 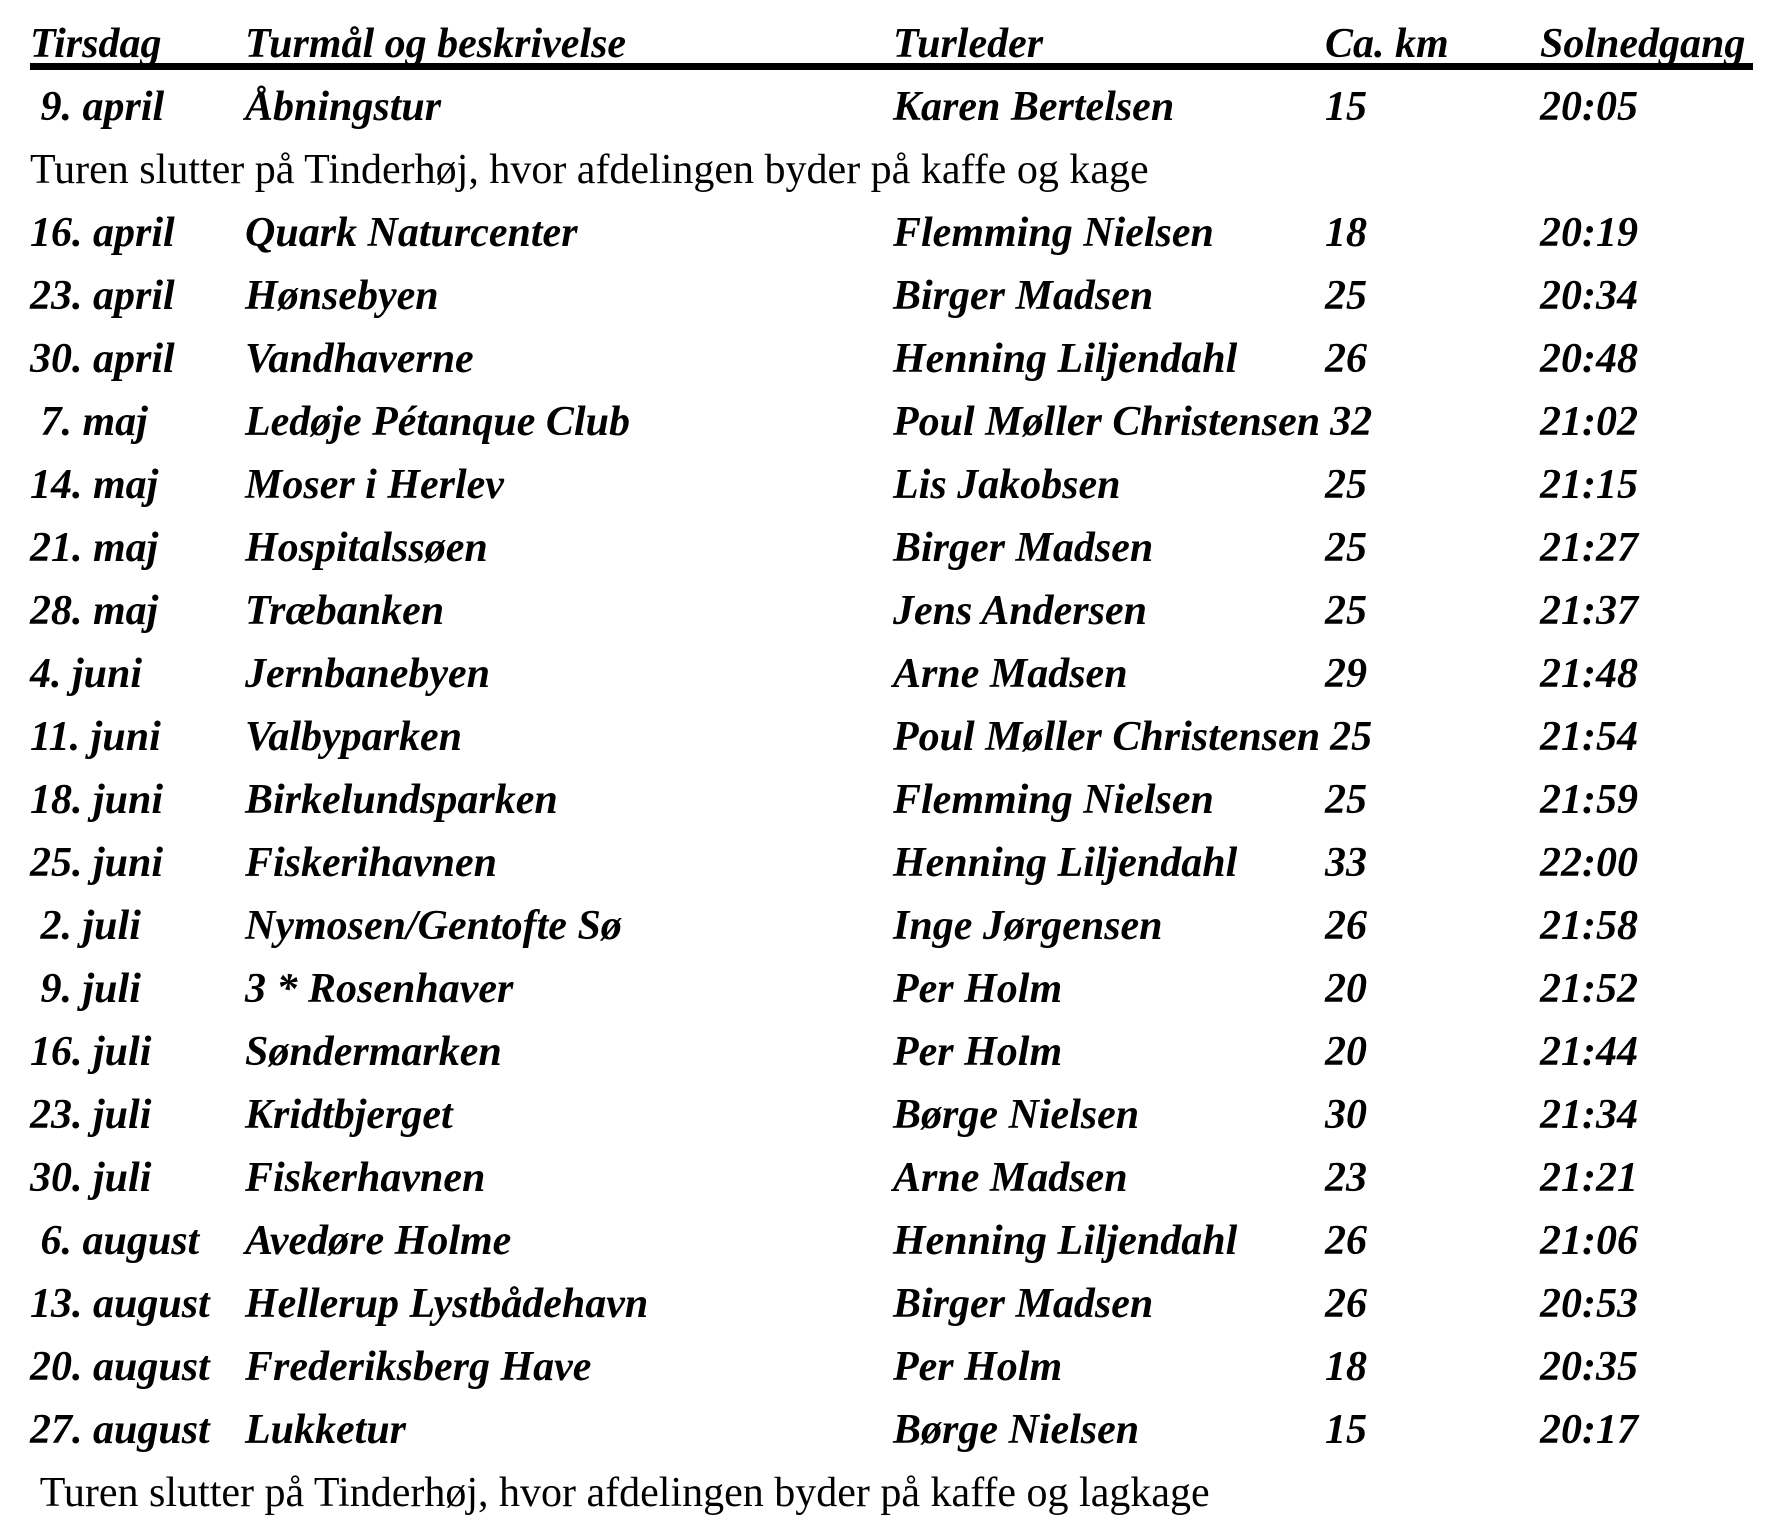 I want to click on tour-leader-cell: Henning Liljendahl, so click(x=1065, y=1241).